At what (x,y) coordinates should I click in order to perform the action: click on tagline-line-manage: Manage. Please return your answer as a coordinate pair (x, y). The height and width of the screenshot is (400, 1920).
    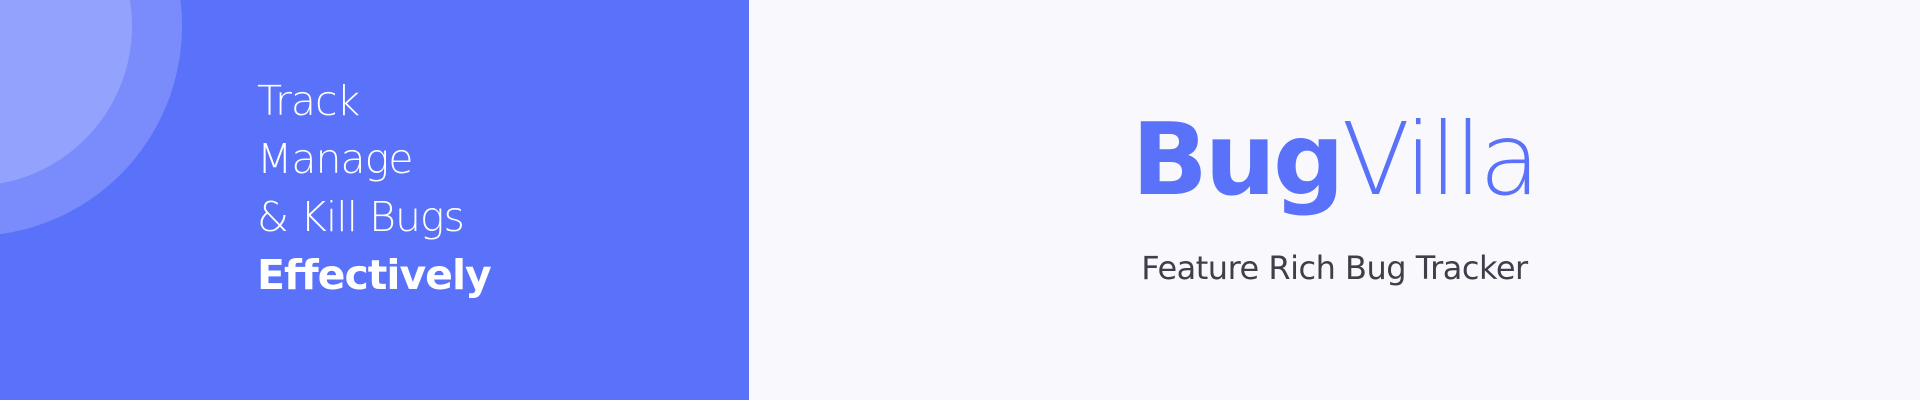
    Looking at the image, I should click on (335, 159).